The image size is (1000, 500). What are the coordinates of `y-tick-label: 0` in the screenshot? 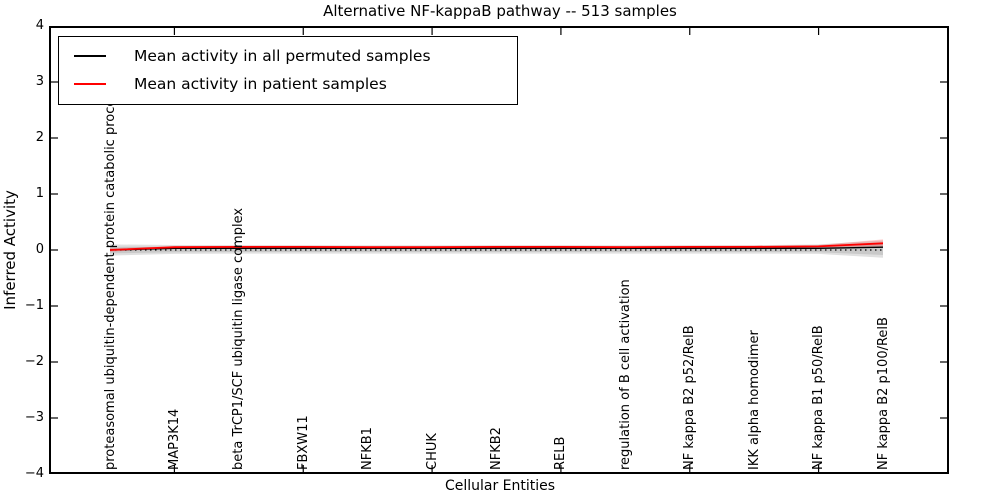 It's located at (39, 249).